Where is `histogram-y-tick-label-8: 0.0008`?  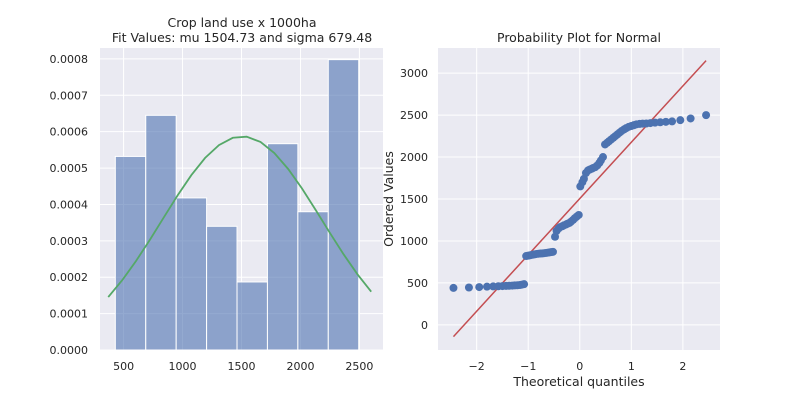 histogram-y-tick-label-8: 0.0008 is located at coordinates (69, 59).